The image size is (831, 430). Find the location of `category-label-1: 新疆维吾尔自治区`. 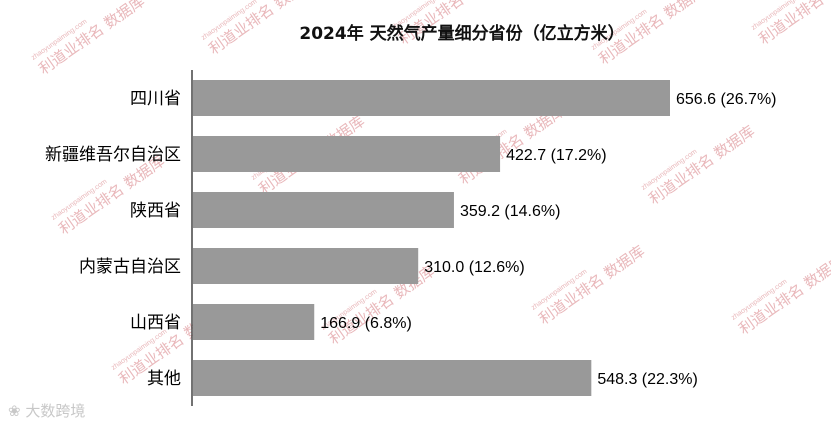

category-label-1: 新疆维吾尔自治区 is located at coordinates (113, 155).